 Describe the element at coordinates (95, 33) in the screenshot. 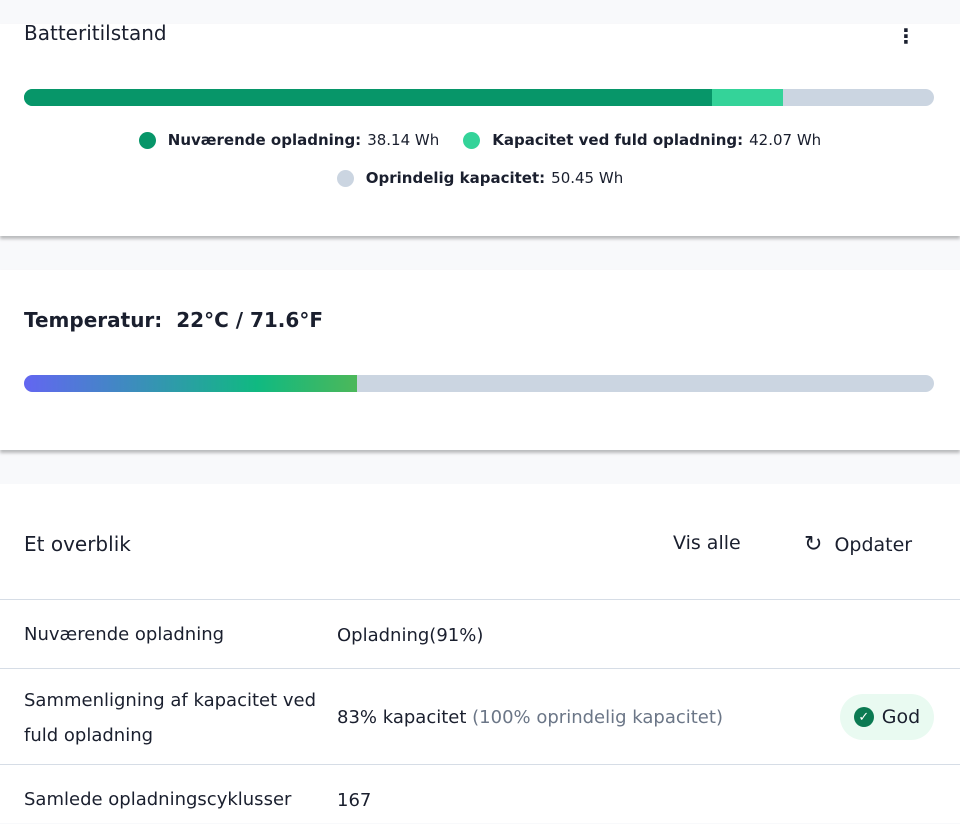

I see `battery-title: Batteritilstand` at that location.